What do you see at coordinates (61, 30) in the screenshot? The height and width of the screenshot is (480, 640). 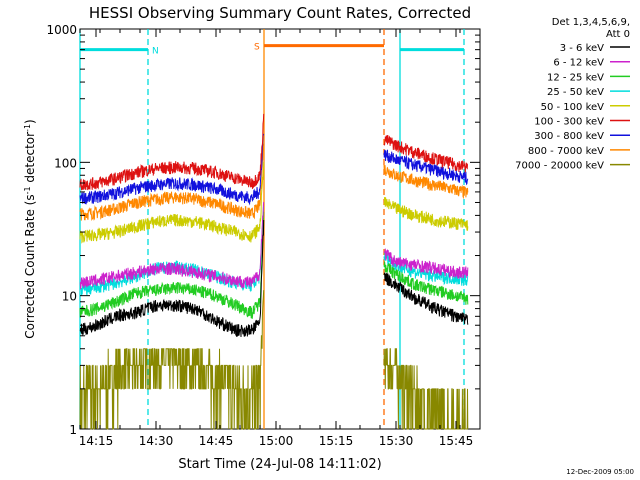 I see `y-tick-label-3: 1000` at bounding box center [61, 30].